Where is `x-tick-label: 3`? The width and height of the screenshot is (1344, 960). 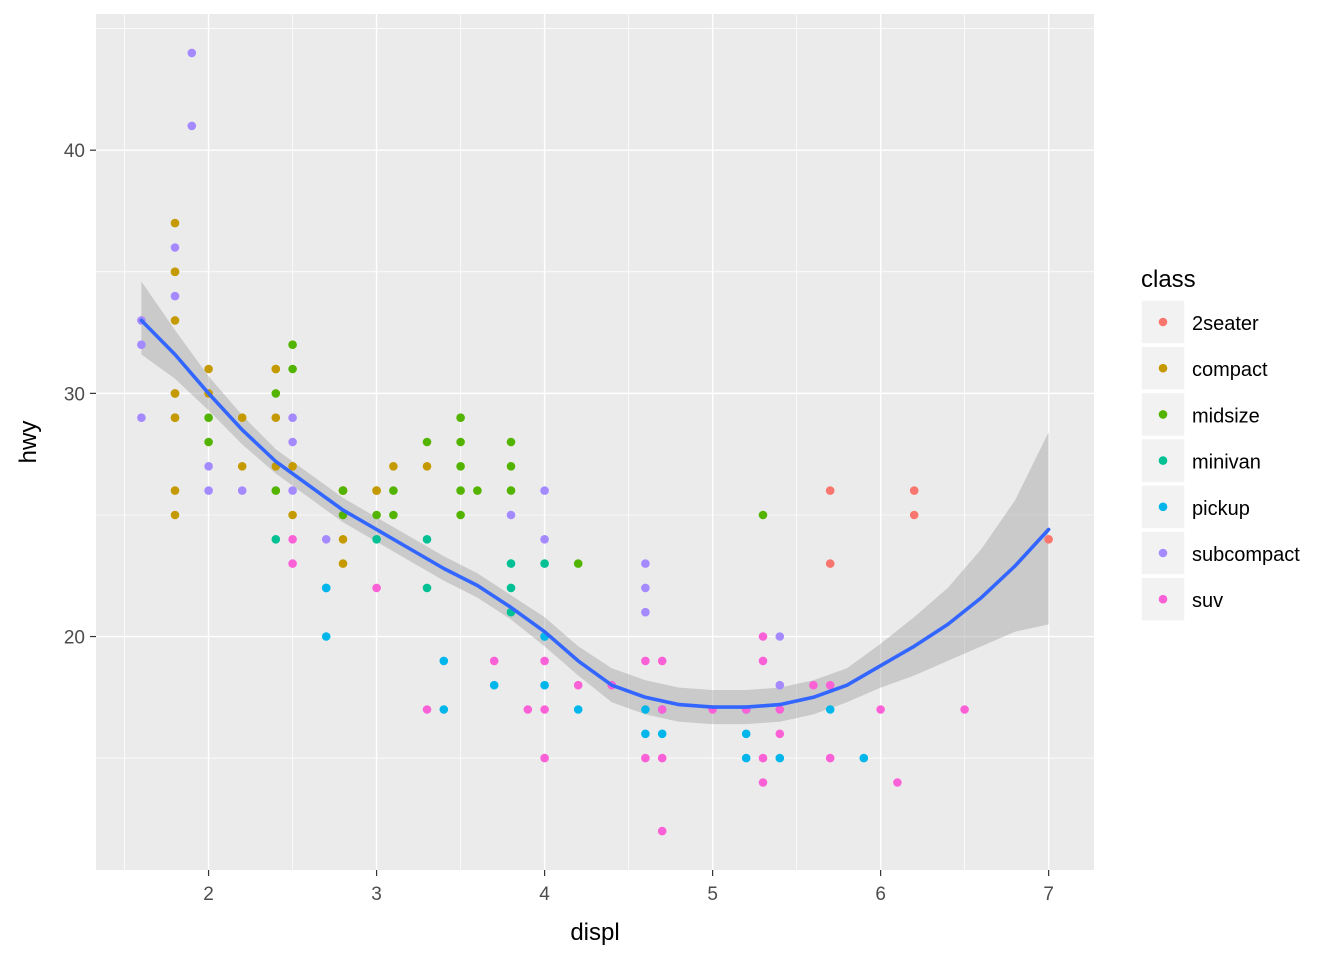 x-tick-label: 3 is located at coordinates (376, 894).